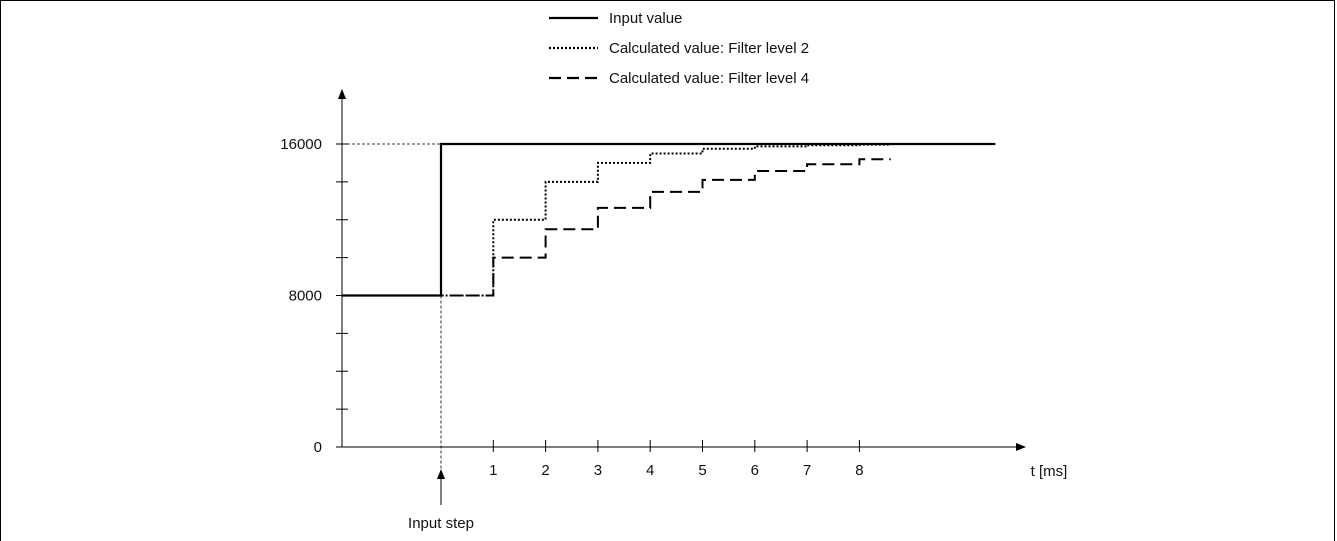 The image size is (1337, 541). Describe the element at coordinates (598, 470) in the screenshot. I see `x-tick-label: 3` at that location.